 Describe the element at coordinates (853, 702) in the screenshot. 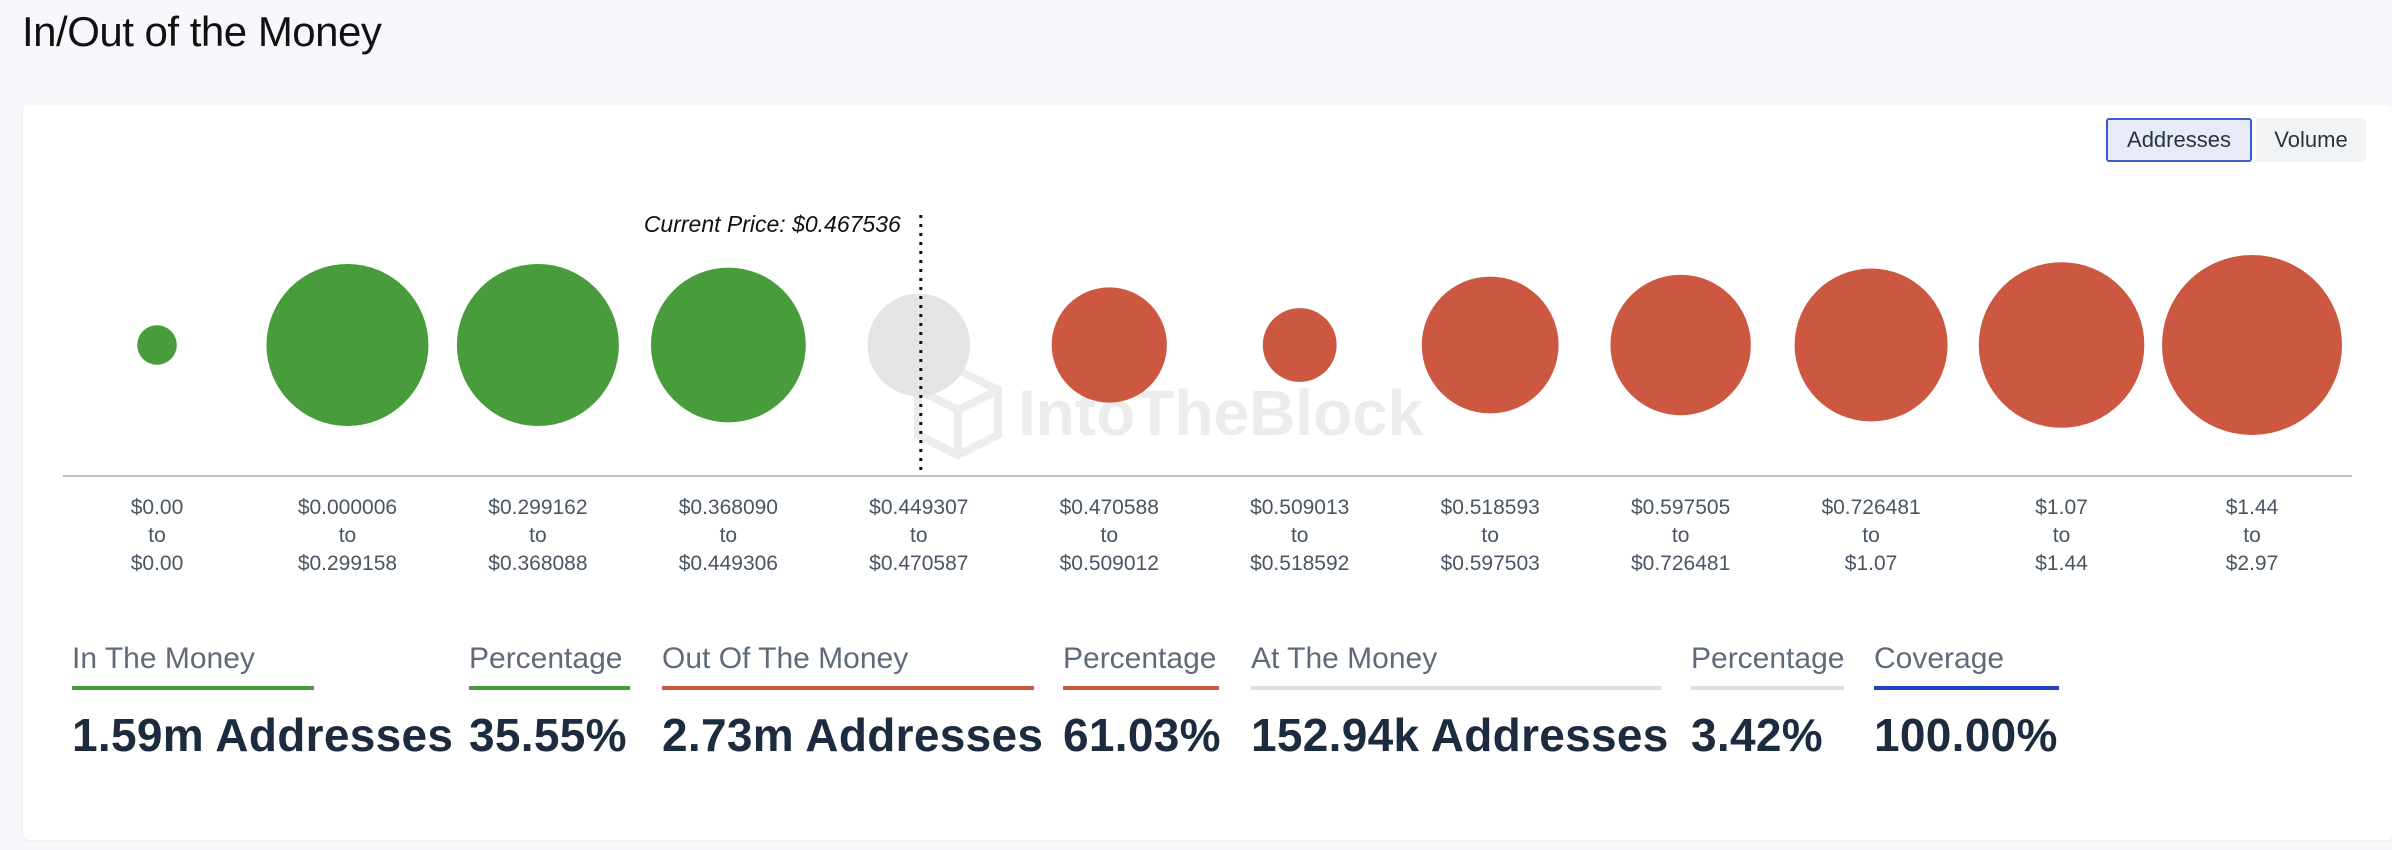

I see `stat-out_money: Out Of The Money 2.73m Addresses` at that location.